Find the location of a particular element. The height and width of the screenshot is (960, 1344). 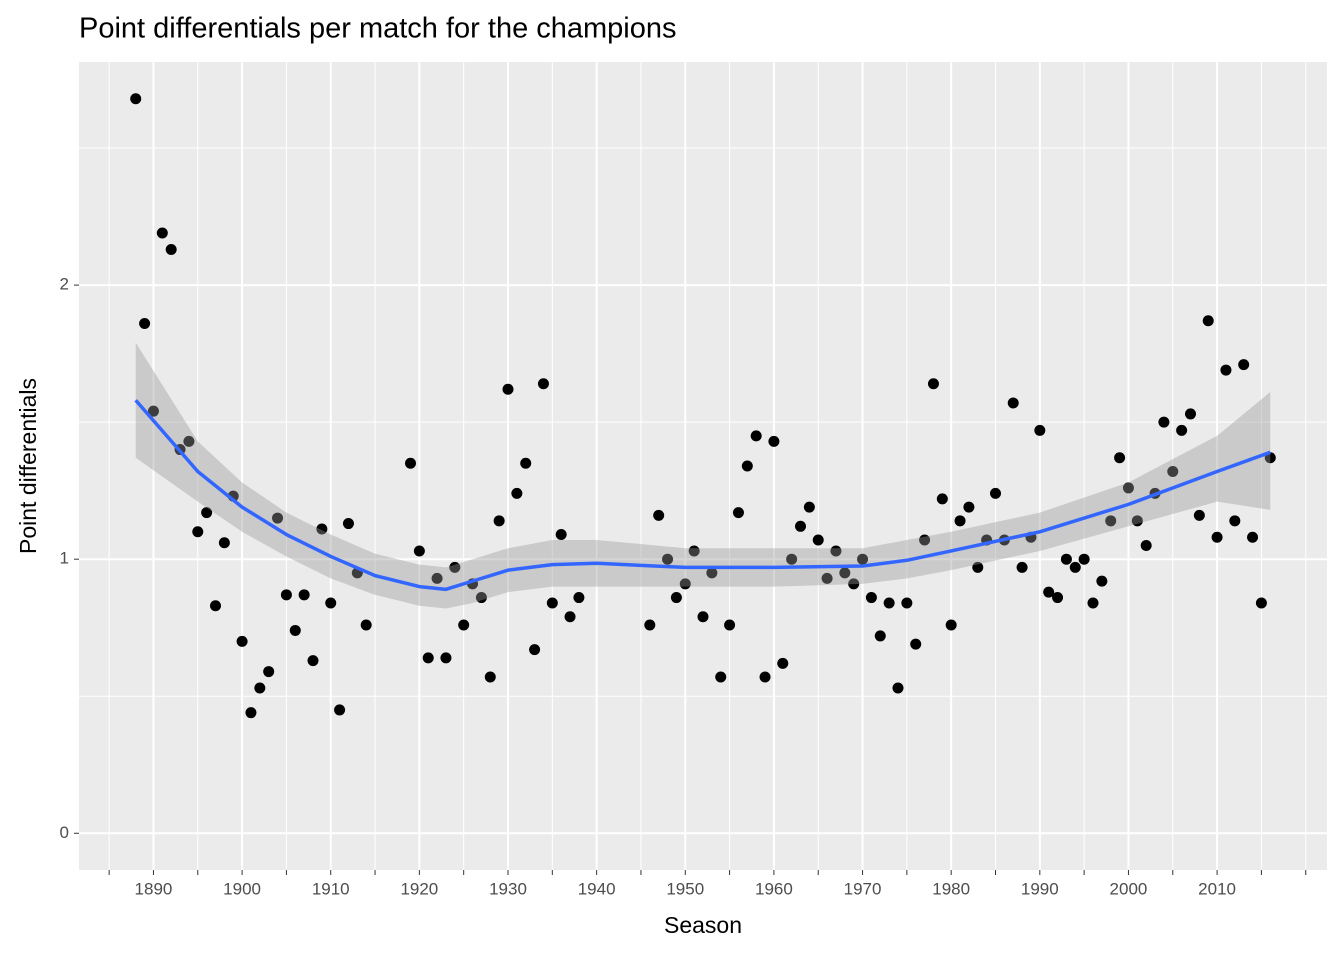

x-tick-label: 1950 is located at coordinates (685, 888).